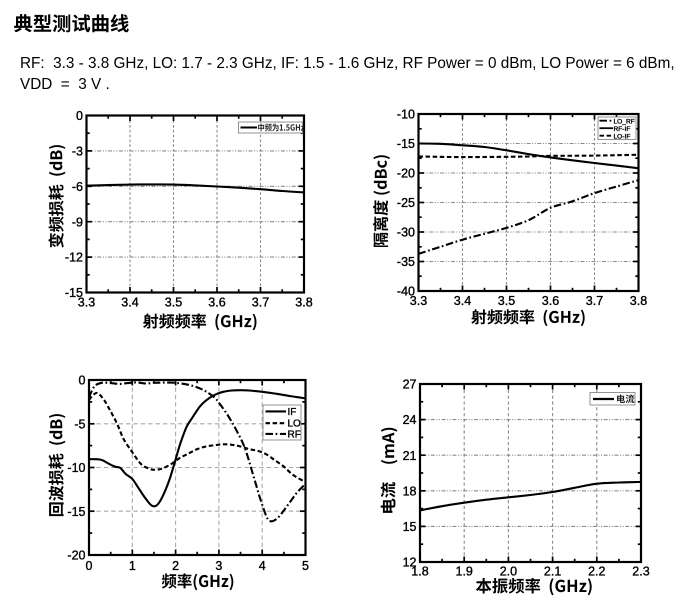 The image size is (698, 606). Describe the element at coordinates (77, 187) in the screenshot. I see `svg-text: -6` at that location.